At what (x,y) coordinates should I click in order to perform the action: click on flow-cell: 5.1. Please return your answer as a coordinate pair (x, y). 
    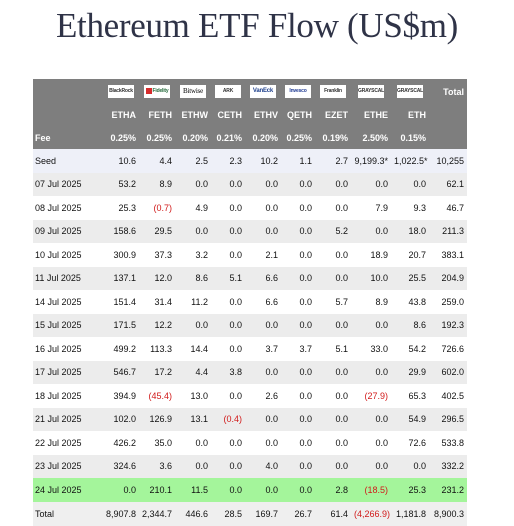
    Looking at the image, I should click on (228, 278).